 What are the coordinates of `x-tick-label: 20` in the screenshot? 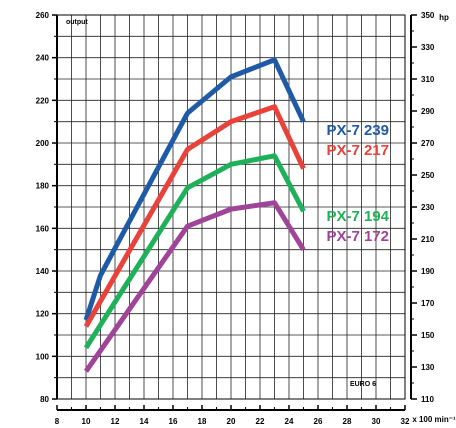 It's located at (231, 421).